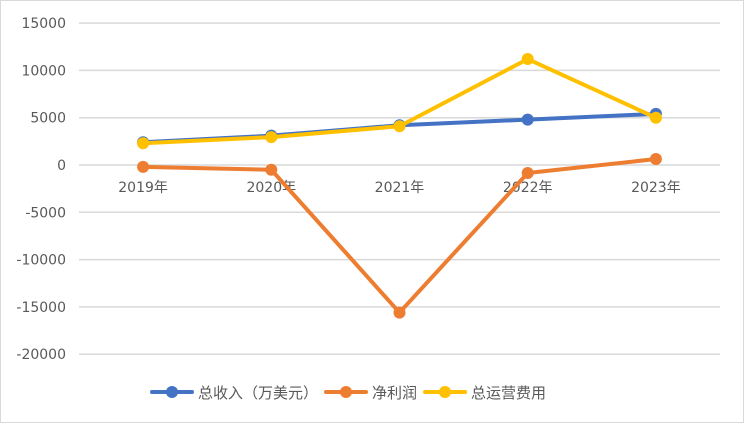 This screenshot has width=744, height=423. I want to click on x-category-label: 2023年, so click(656, 188).